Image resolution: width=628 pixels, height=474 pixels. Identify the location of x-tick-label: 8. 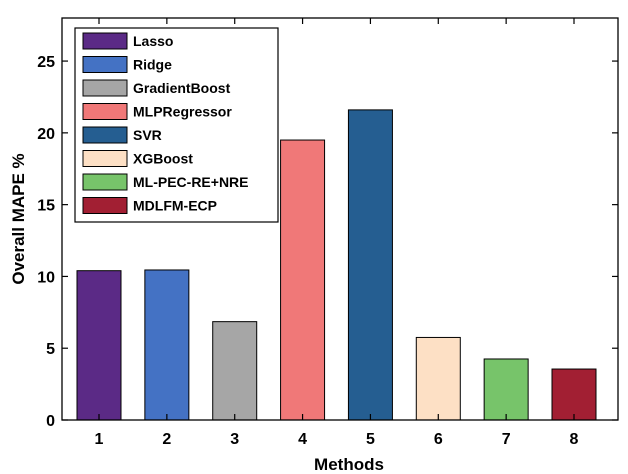
(574, 439).